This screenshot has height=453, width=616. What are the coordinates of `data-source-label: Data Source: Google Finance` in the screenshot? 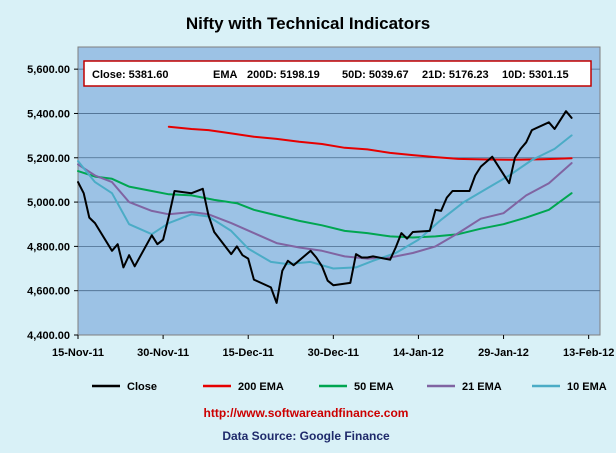 It's located at (306, 436).